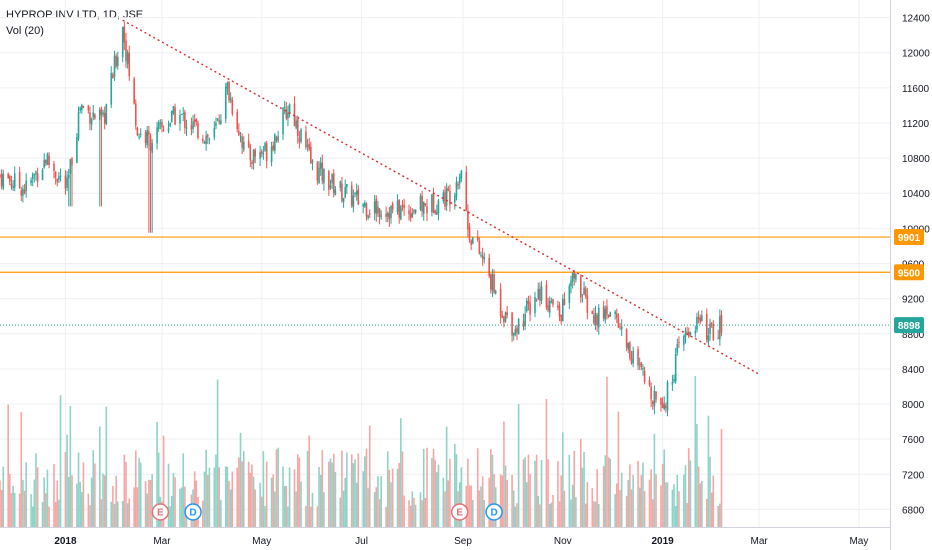  I want to click on x-tick-label: 2018, so click(65, 541).